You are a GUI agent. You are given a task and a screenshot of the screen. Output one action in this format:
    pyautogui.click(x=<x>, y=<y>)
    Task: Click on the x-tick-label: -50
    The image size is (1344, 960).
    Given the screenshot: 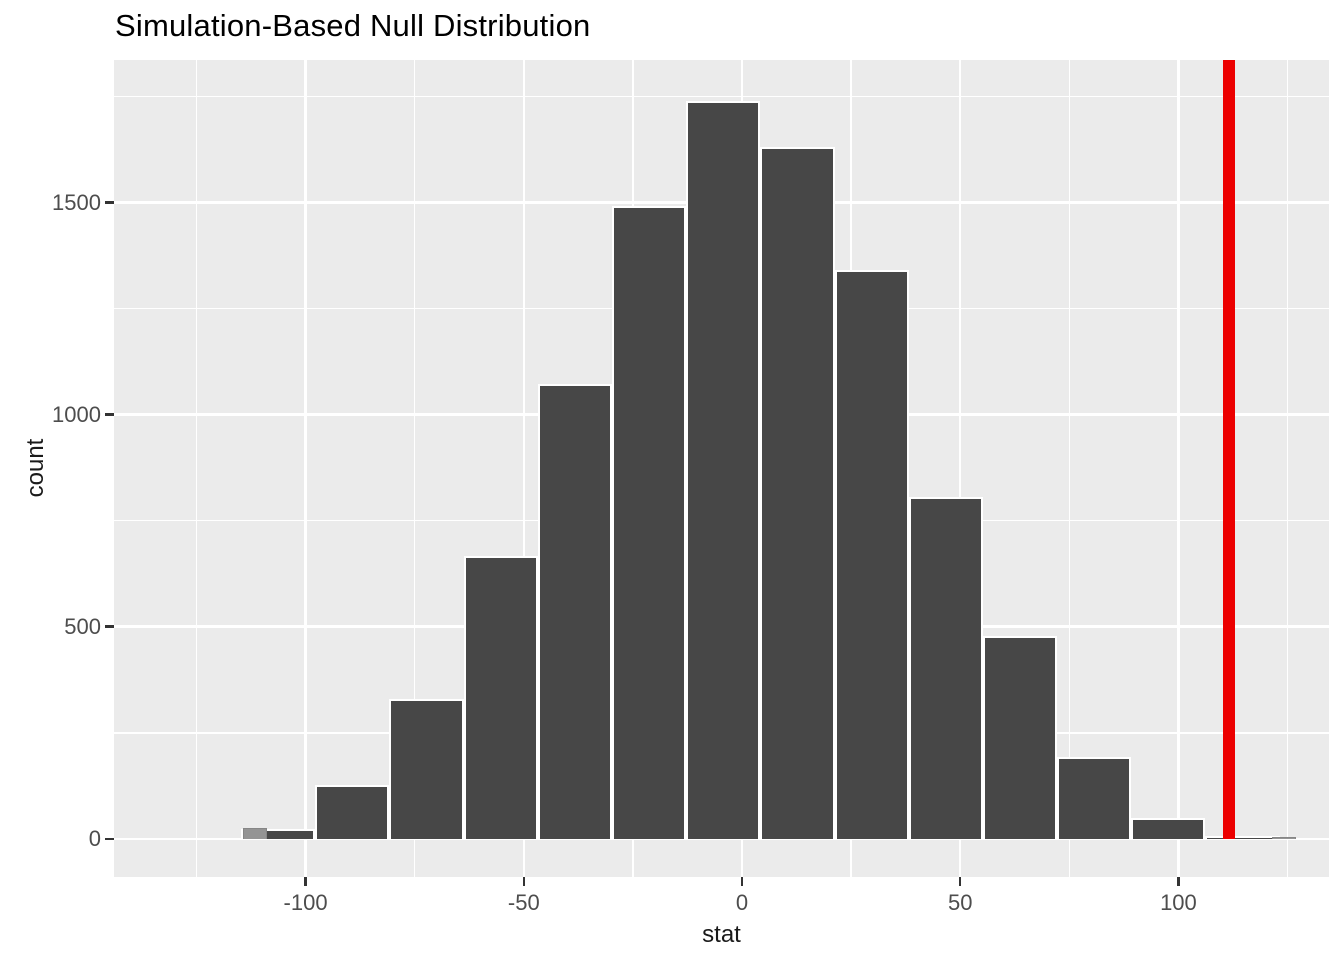 What is the action you would take?
    pyautogui.click(x=523, y=902)
    